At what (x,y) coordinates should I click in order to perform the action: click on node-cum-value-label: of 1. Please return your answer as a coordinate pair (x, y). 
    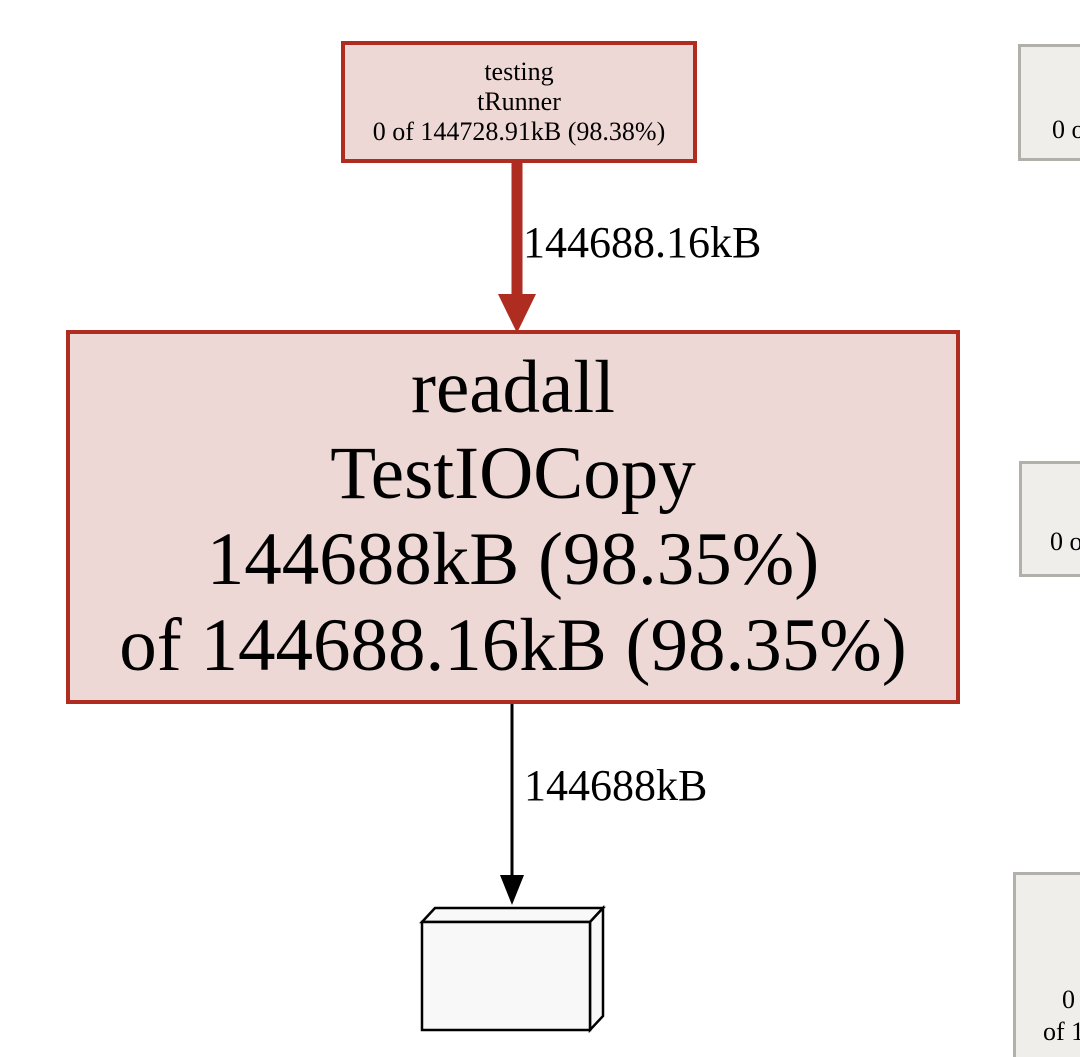
    Looking at the image, I should click on (1061, 1031).